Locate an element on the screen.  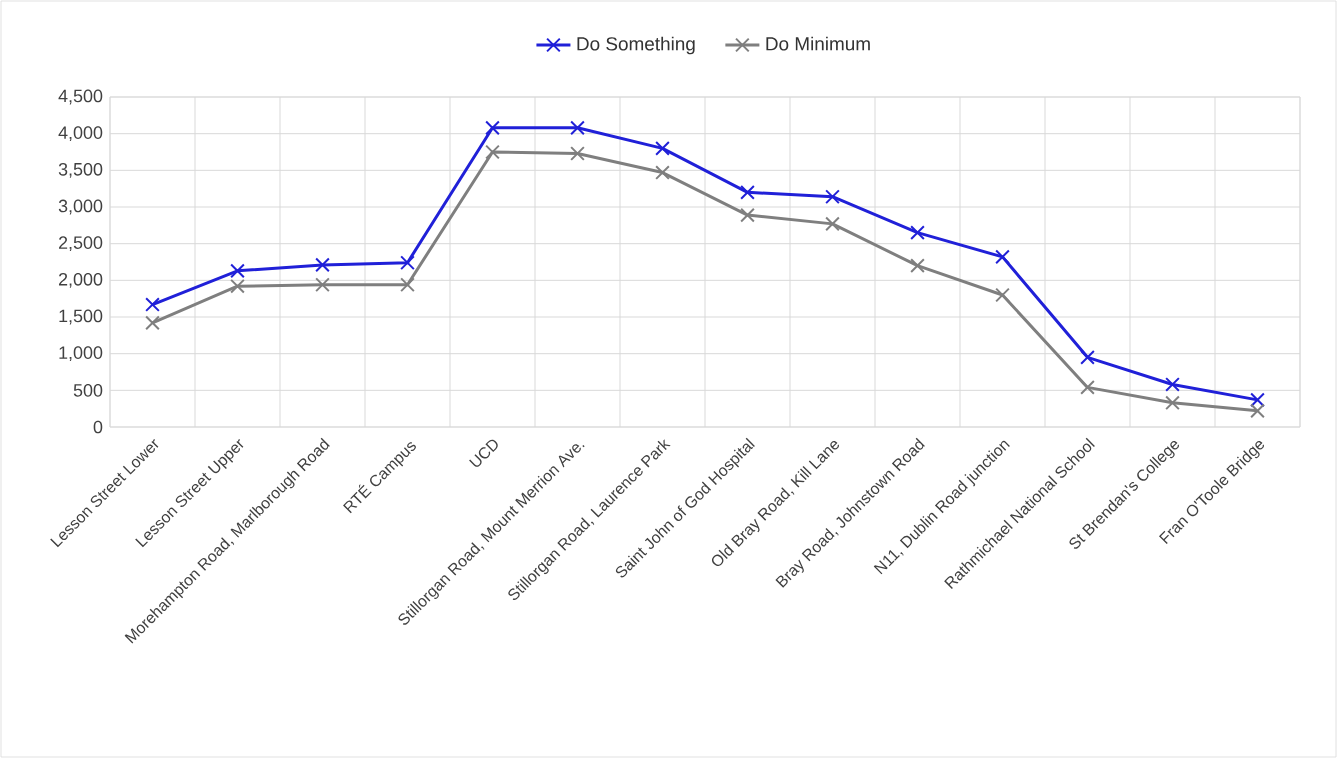
legend-label: Do Something is located at coordinates (636, 45).